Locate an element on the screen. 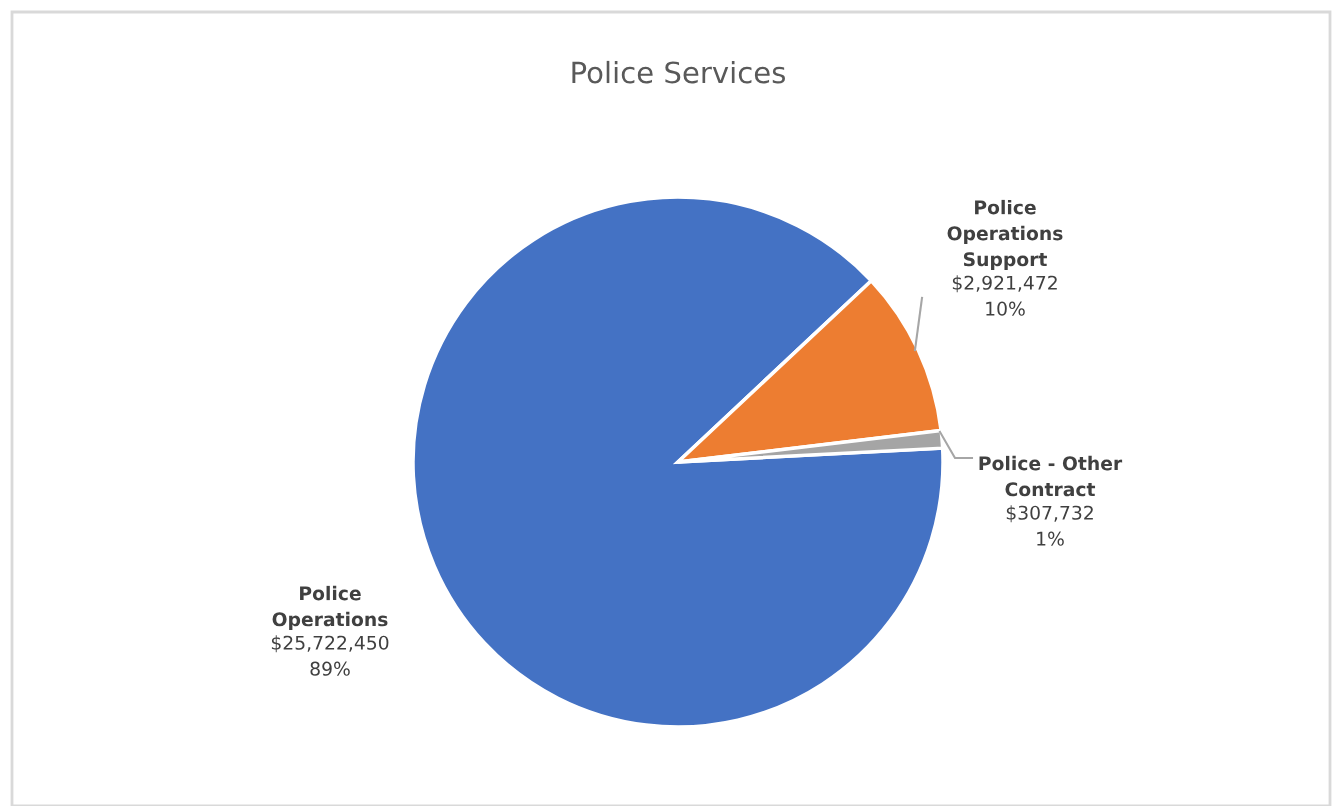  data-label: $25,722,450 89% is located at coordinates (330, 655).